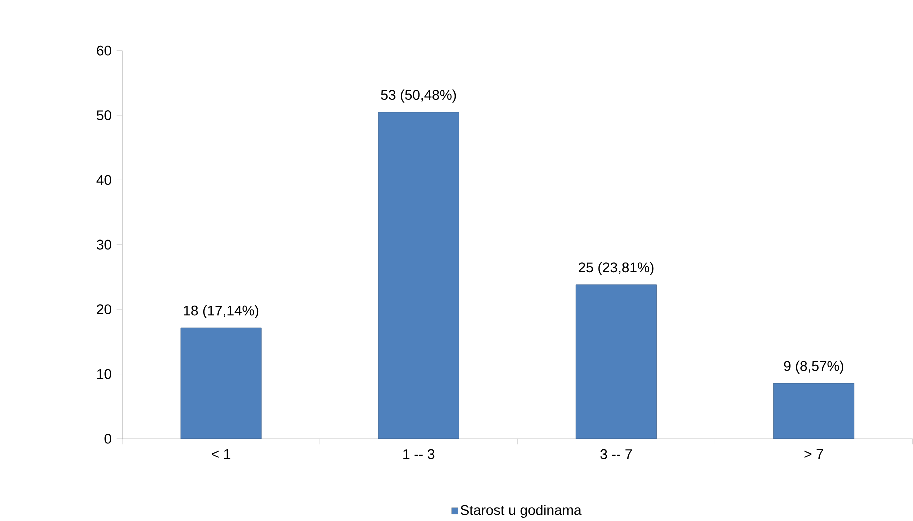  What do you see at coordinates (814, 367) in the screenshot?
I see `data-label: 9 (8,57%)` at bounding box center [814, 367].